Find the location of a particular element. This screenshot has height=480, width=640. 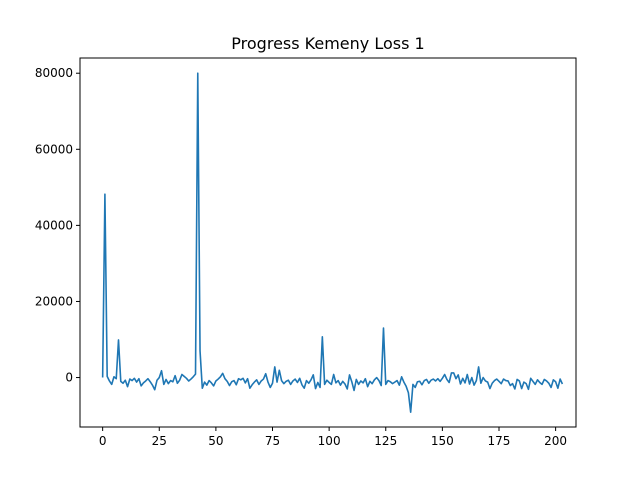

x-axis: 0 25 50 75 100 125 150 175 200 is located at coordinates (333, 437).